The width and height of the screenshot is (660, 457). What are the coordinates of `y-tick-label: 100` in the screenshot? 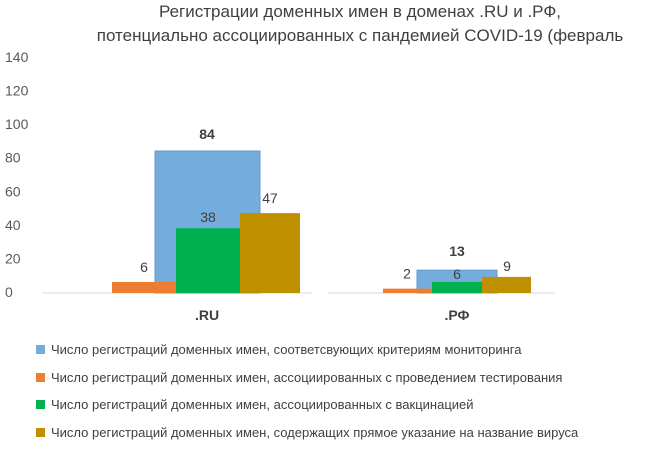 It's located at (17, 124).